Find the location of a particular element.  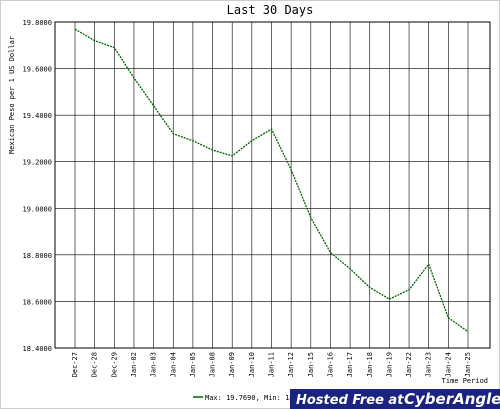

y-axis-label: Mexican Peso per 1 US Dollar is located at coordinates (12, 95).